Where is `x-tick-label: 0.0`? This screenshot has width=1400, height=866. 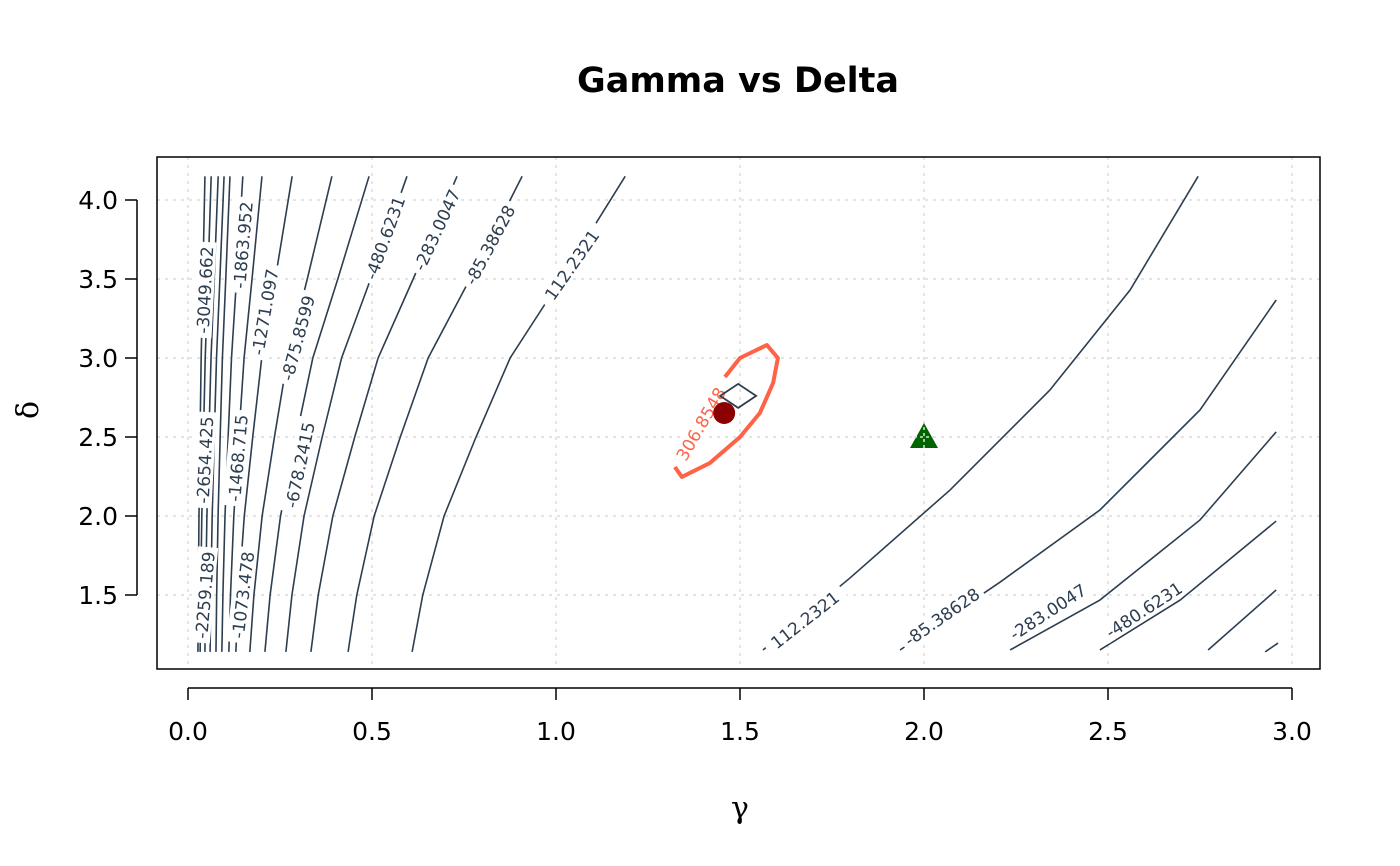
x-tick-label: 0.0 is located at coordinates (188, 731).